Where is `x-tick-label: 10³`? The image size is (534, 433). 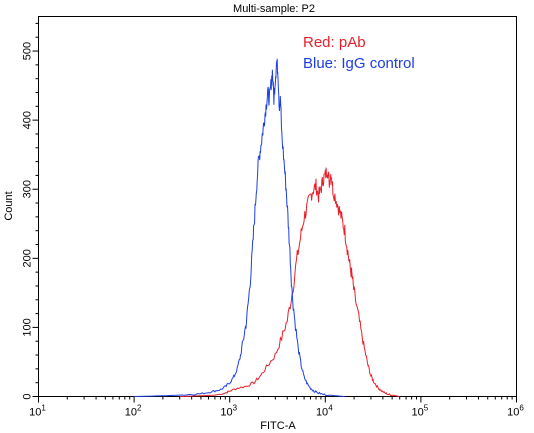
x-tick-label: 10³ is located at coordinates (228, 411).